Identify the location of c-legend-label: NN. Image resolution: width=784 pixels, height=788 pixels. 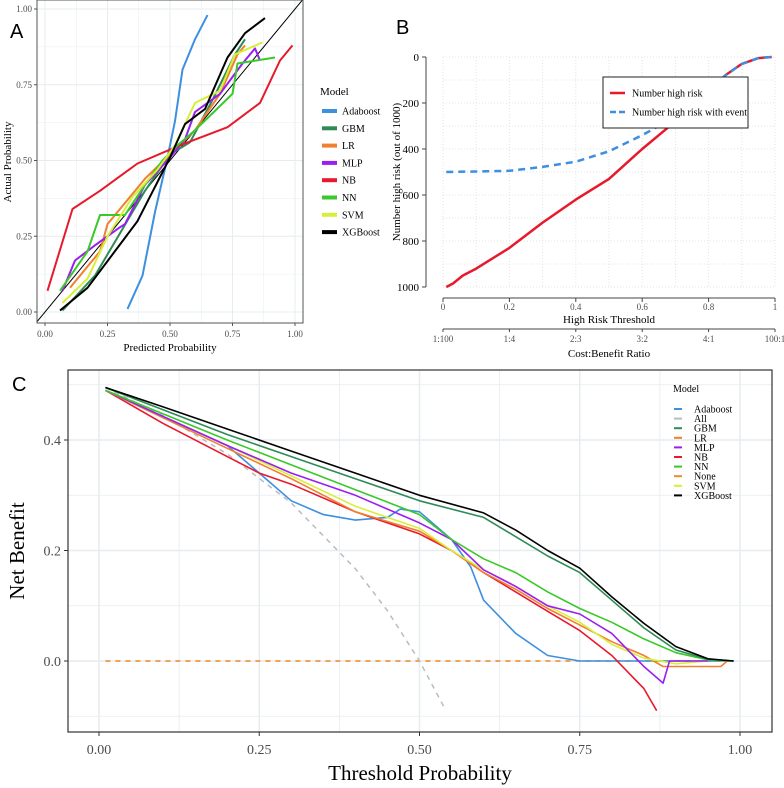
(701, 467).